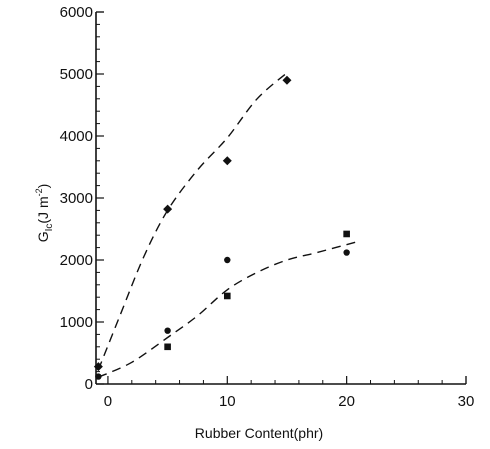  Describe the element at coordinates (108, 401) in the screenshot. I see `x-tick-label: 0` at that location.